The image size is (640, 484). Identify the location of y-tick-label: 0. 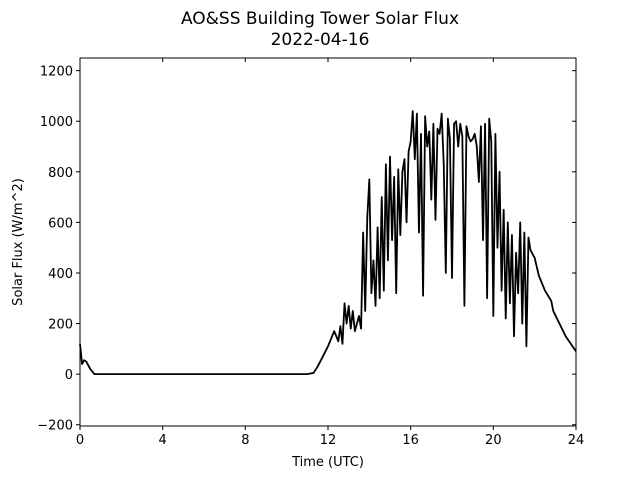
(69, 375).